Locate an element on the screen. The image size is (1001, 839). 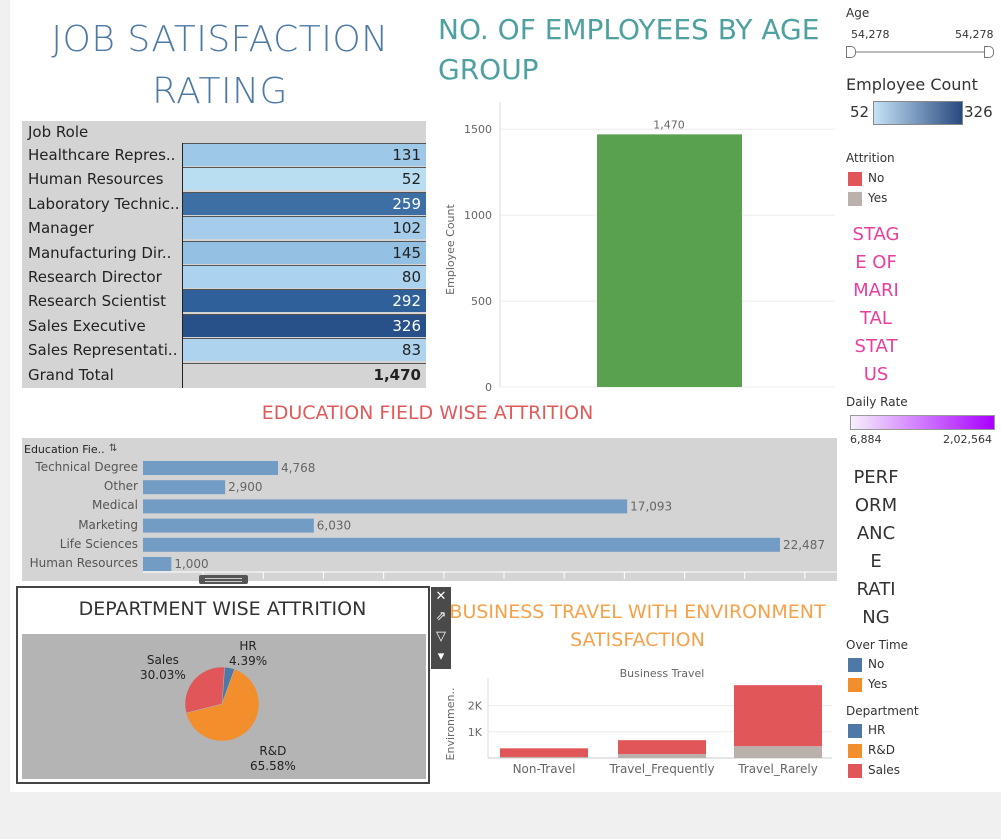
pie-label-hr-pct: 4.39% is located at coordinates (248, 661).